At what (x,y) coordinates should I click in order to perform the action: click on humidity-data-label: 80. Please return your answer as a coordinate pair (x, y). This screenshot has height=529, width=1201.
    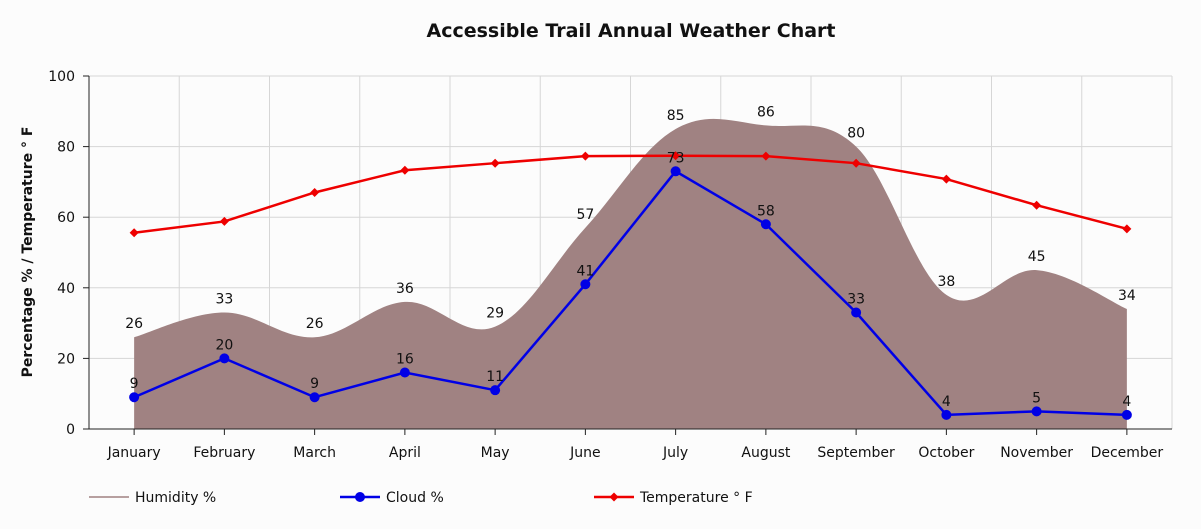
    Looking at the image, I should click on (856, 134).